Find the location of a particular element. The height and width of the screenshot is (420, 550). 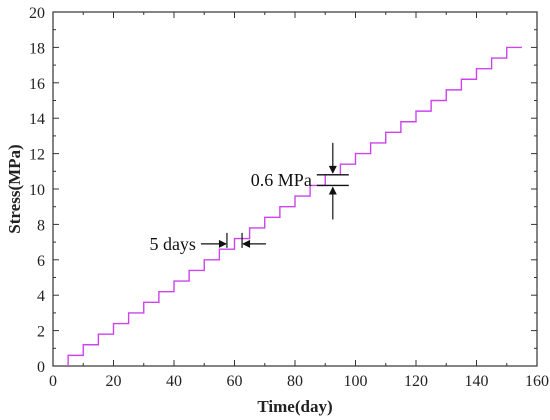

mpa-arrow-up-head is located at coordinates (332, 190).